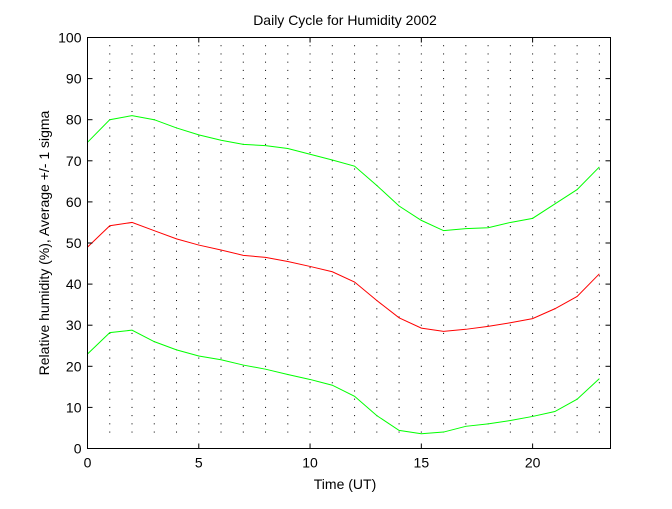 This screenshot has width=672, height=509. I want to click on y-tick-label: 50, so click(74, 243).